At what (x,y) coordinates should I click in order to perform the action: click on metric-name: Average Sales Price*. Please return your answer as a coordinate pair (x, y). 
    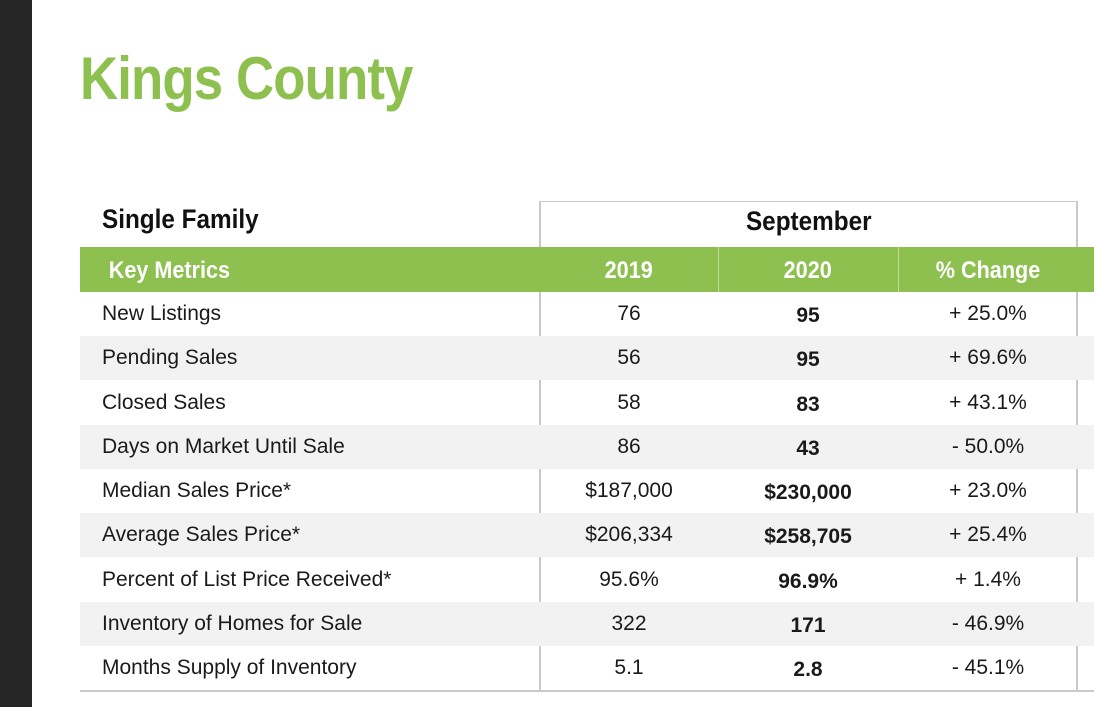
    Looking at the image, I should click on (201, 534).